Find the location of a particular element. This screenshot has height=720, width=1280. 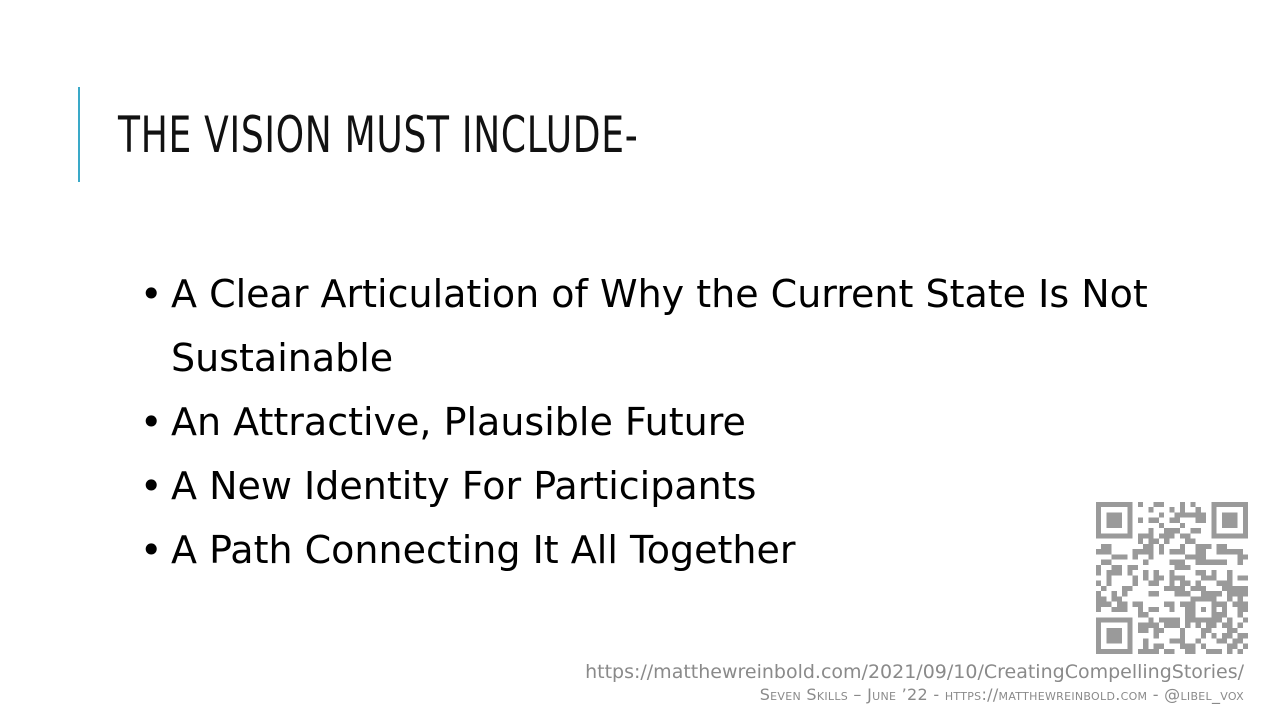

qr-code-icon is located at coordinates (1172, 578).